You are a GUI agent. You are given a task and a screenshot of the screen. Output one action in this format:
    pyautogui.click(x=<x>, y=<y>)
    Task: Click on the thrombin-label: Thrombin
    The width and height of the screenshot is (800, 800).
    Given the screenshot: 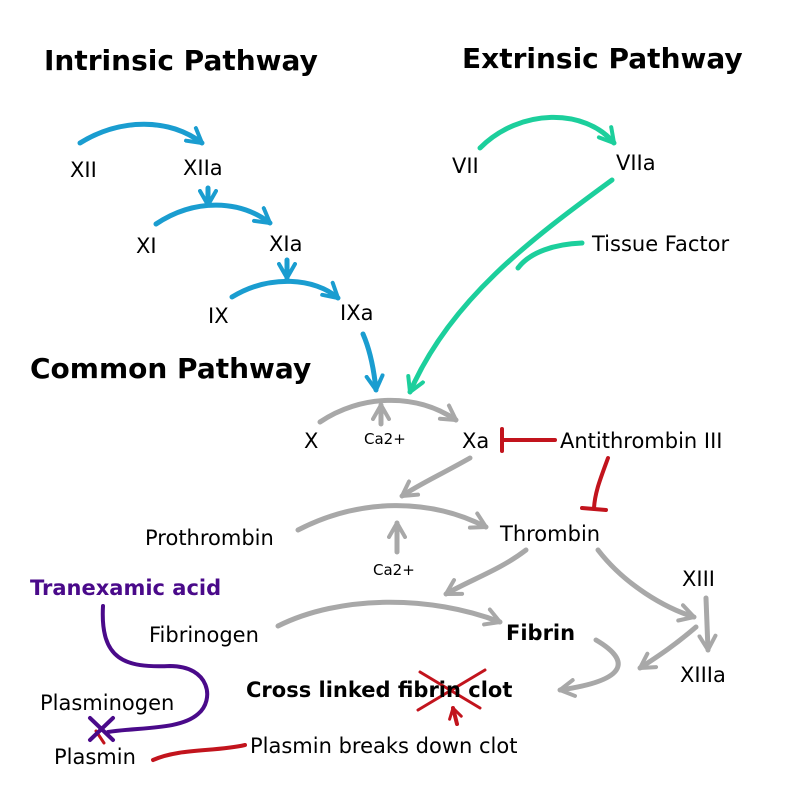 What is the action you would take?
    pyautogui.click(x=549, y=534)
    